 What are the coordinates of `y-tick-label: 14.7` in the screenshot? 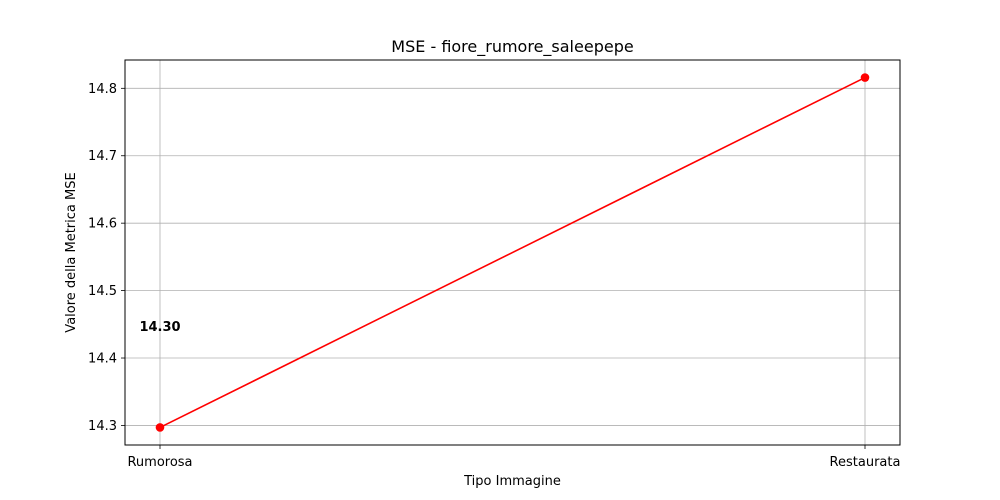 It's located at (102, 156).